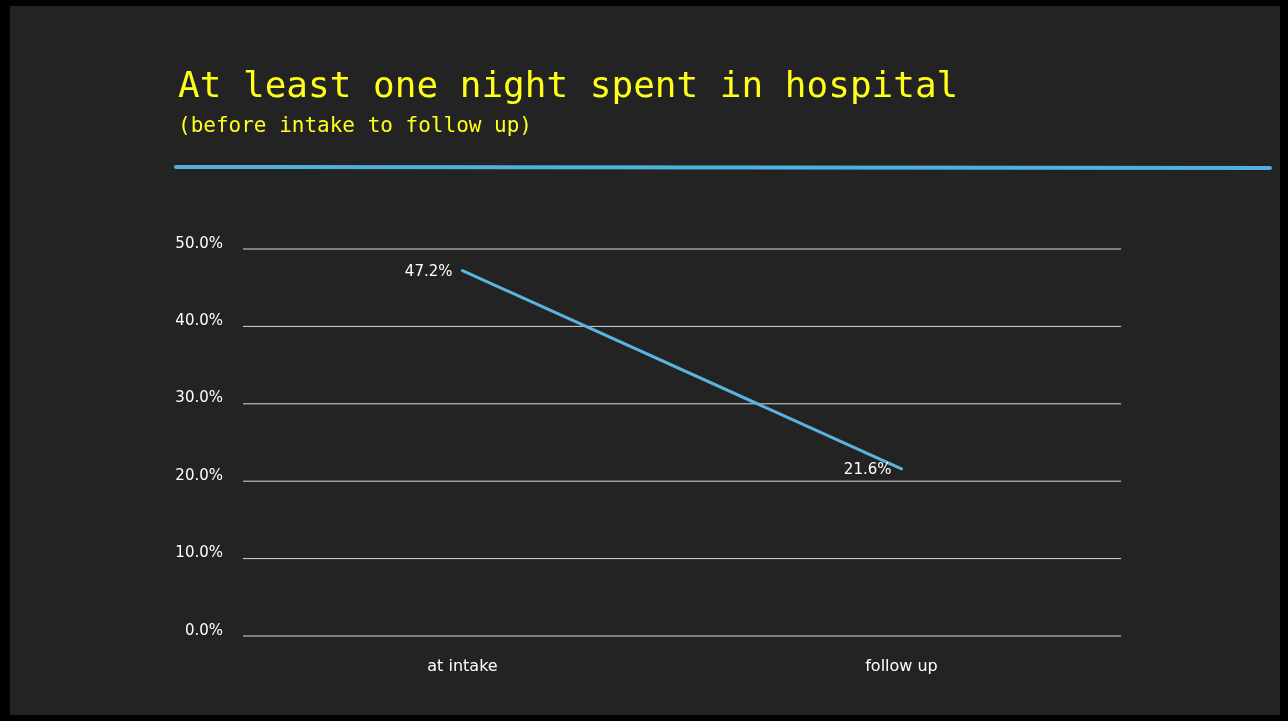  I want to click on text: 47.2%, so click(428, 270).